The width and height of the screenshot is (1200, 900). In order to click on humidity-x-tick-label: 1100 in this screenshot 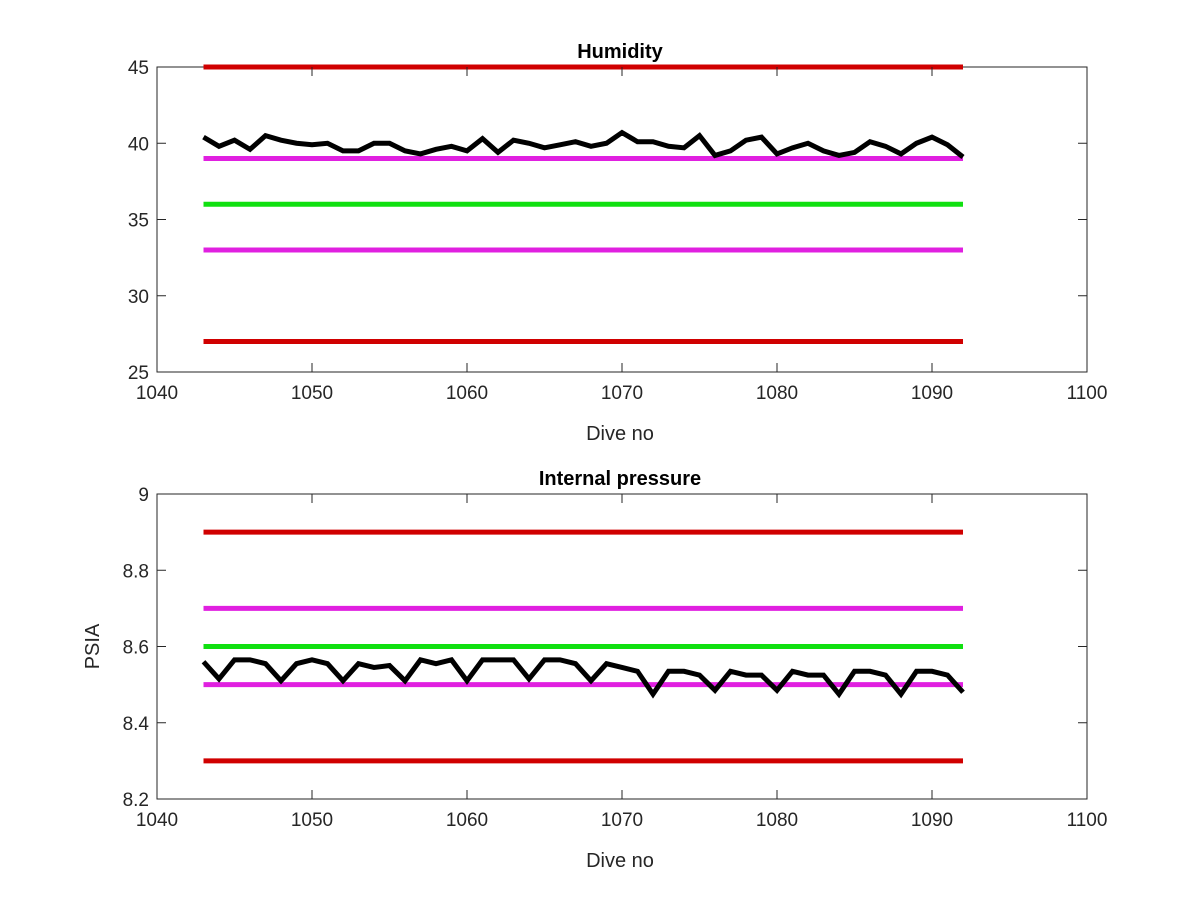, I will do `click(1087, 393)`.